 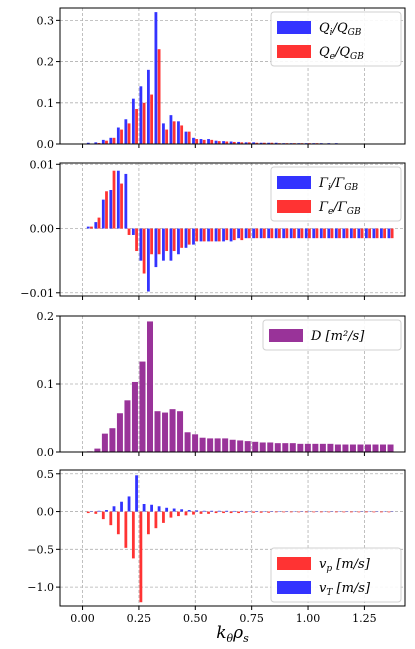 I want to click on y-tick-label: −0.5, so click(x=40, y=549).